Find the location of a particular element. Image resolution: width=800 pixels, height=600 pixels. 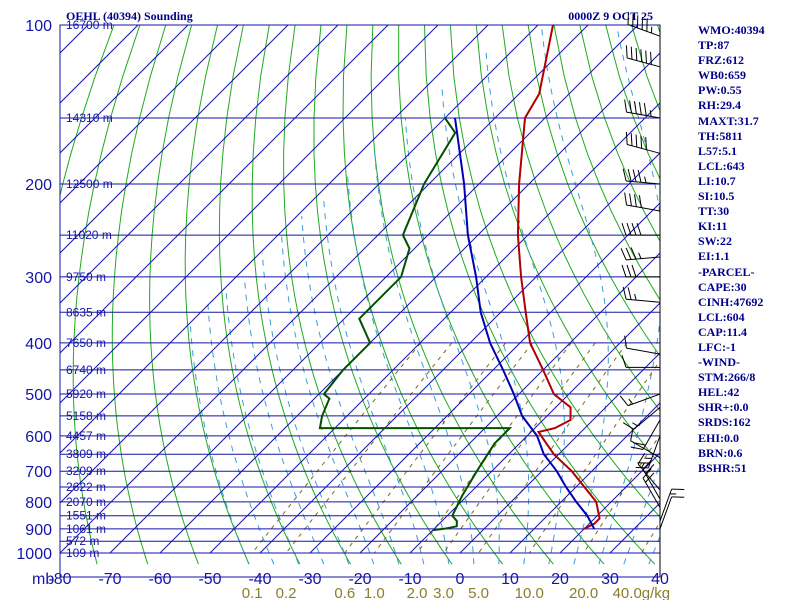

index-value: TP:87 is located at coordinates (714, 45).